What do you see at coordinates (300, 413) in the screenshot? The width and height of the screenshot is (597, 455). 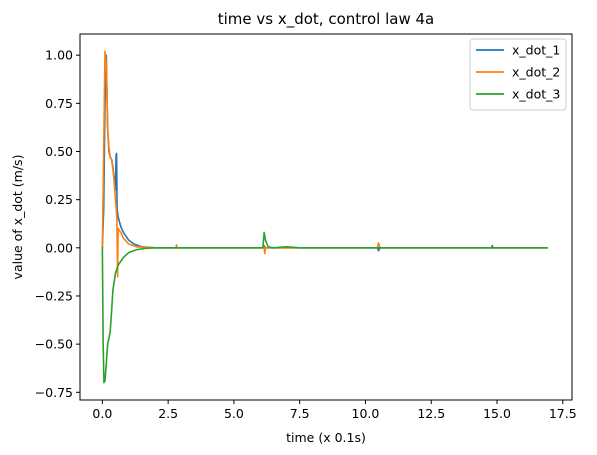 I see `x-tick-label: 7.5` at bounding box center [300, 413].